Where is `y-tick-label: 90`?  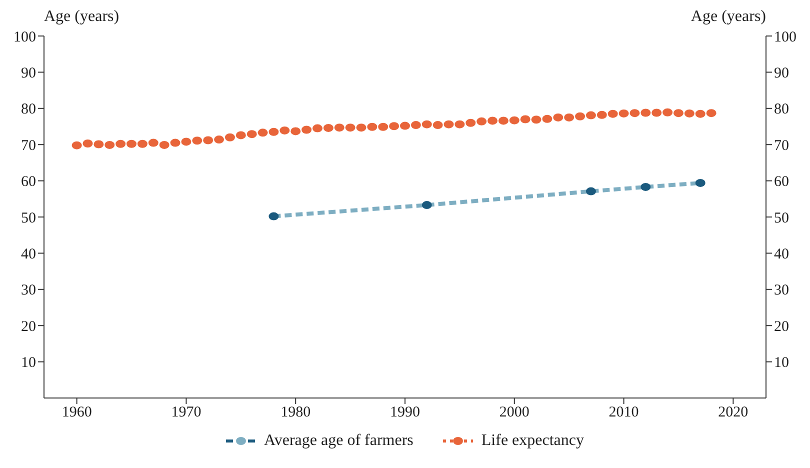 y-tick-label: 90 is located at coordinates (28, 74).